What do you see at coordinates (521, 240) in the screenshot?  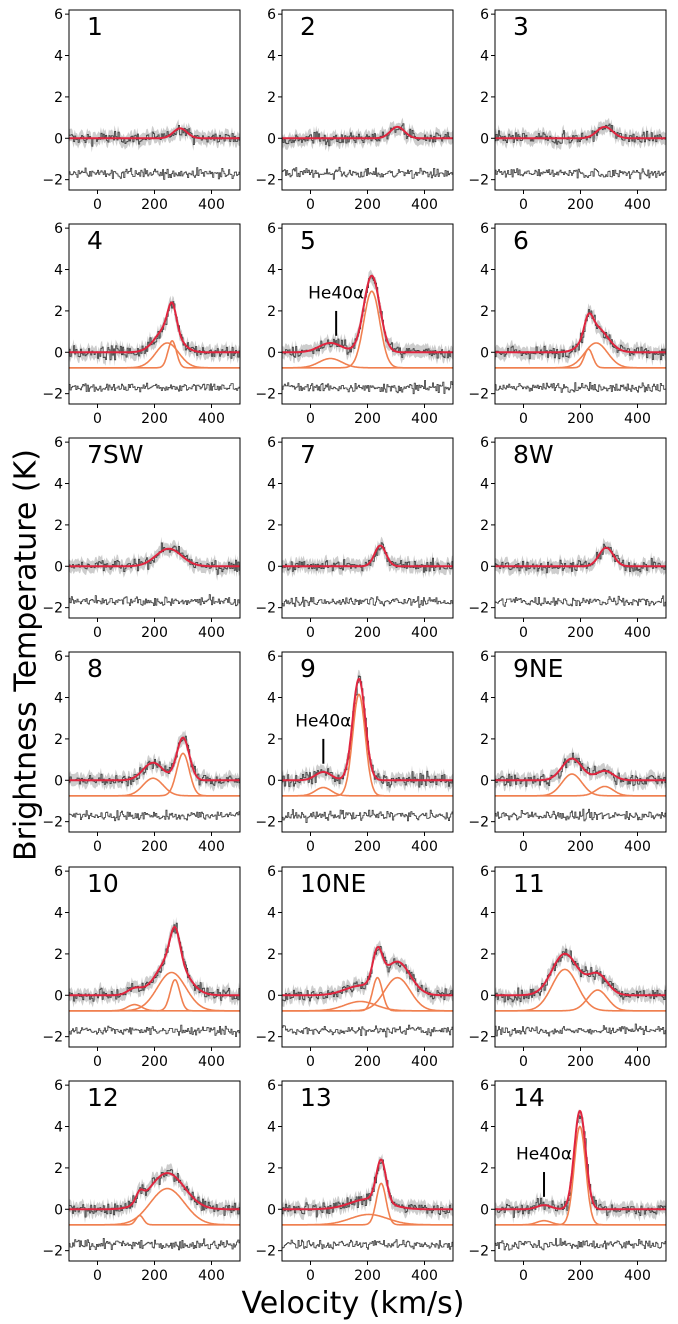 I see `panel-label: 6` at bounding box center [521, 240].